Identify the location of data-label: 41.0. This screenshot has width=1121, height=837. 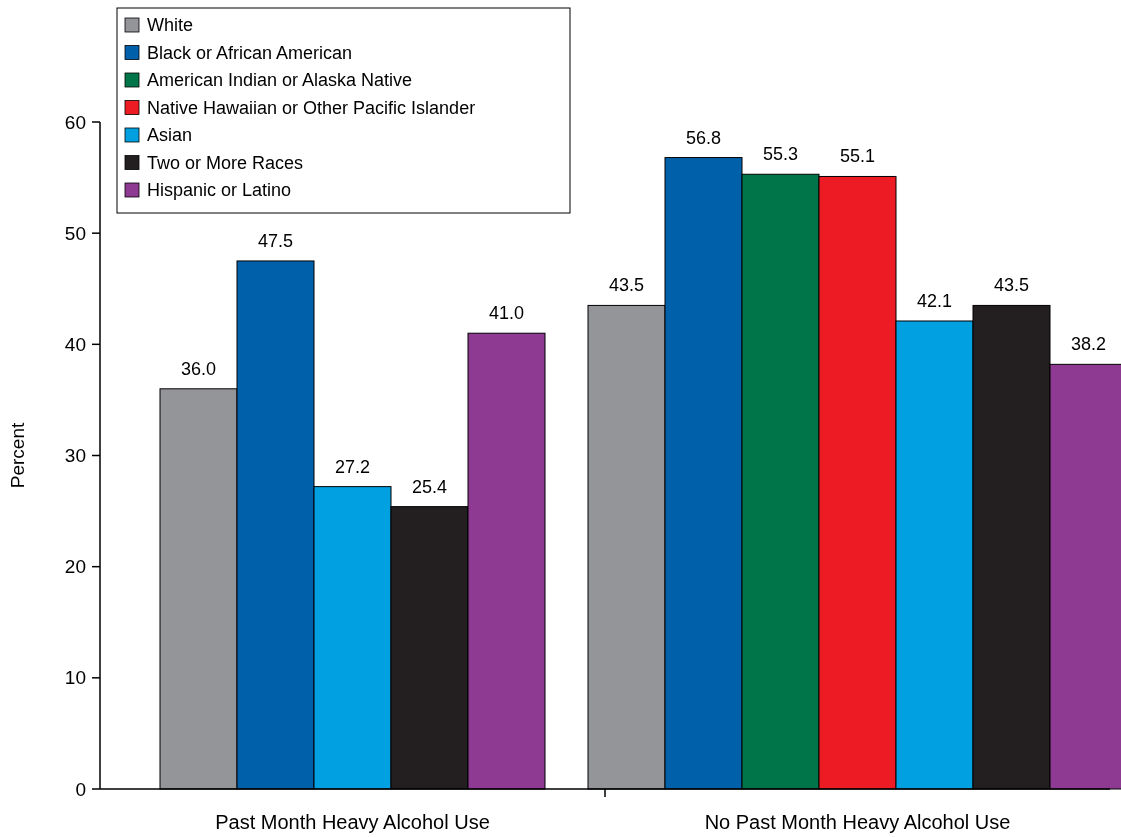
(506, 313).